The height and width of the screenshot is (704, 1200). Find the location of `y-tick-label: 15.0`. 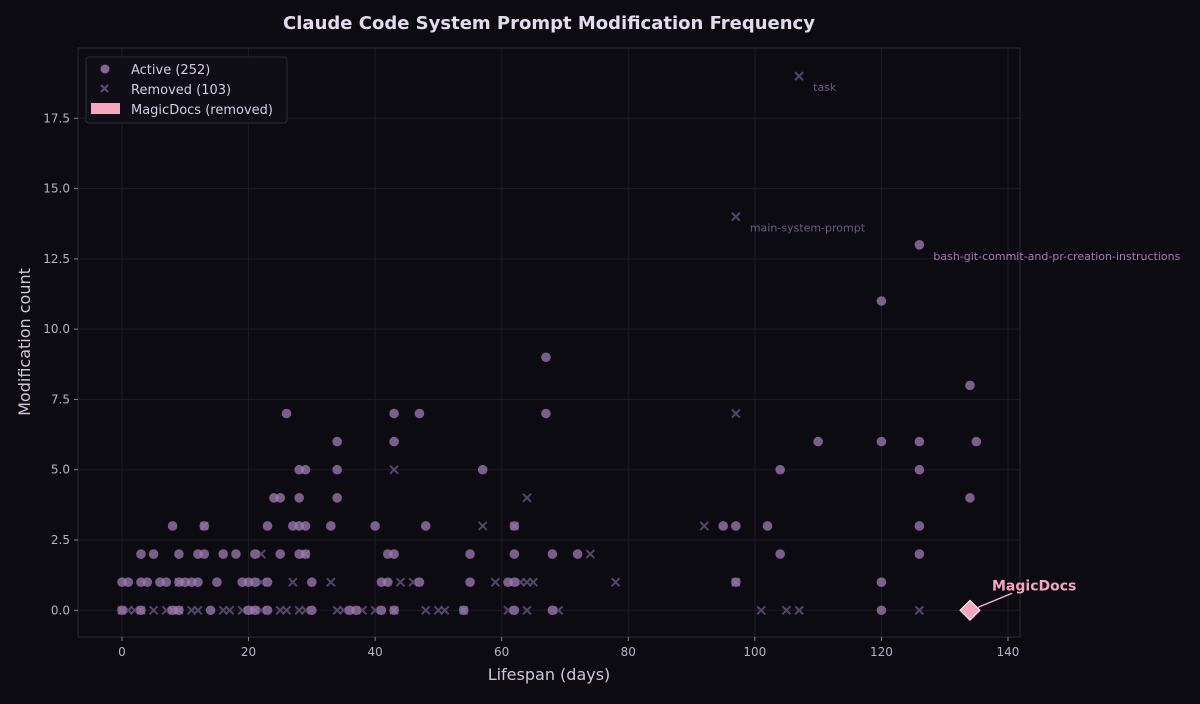

y-tick-label: 15.0 is located at coordinates (56, 189).